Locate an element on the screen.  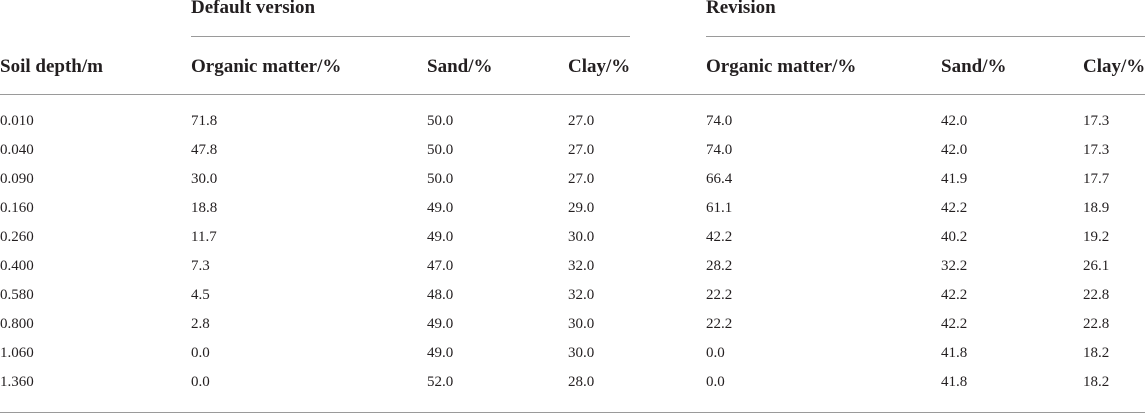
table-cell-organic-matter-default: 2.8 is located at coordinates (200, 324).